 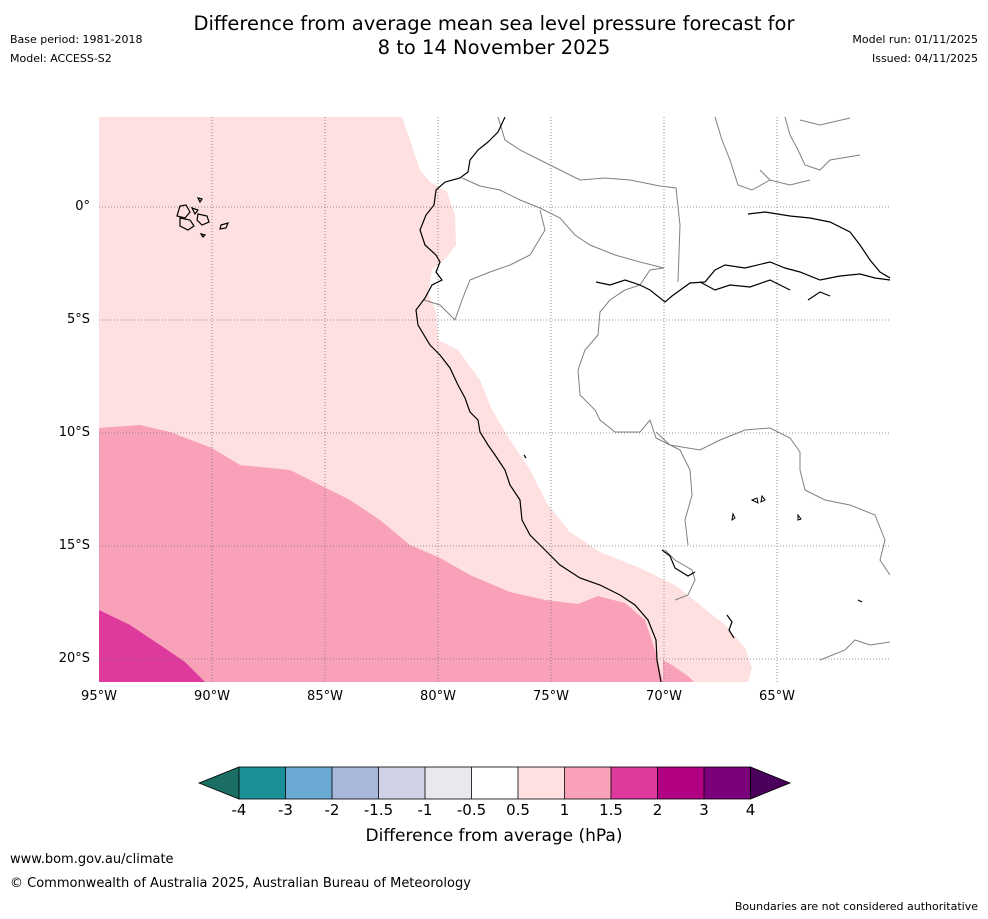 What do you see at coordinates (704, 810) in the screenshot?
I see `colorbar-tick: 3` at bounding box center [704, 810].